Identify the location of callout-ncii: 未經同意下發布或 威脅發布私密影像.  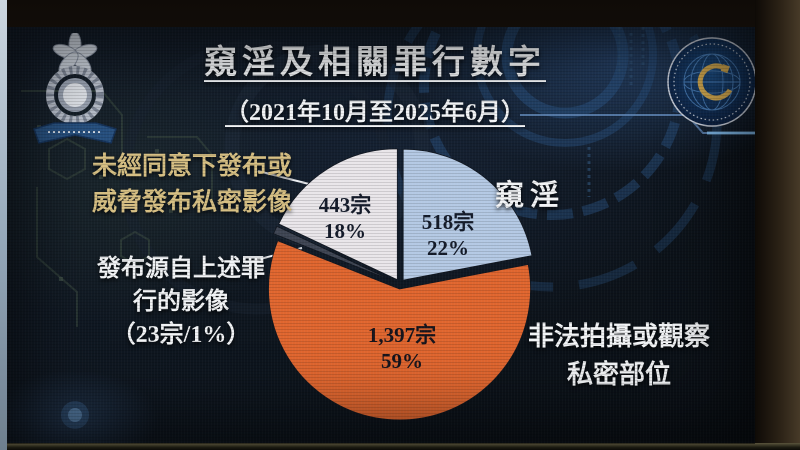
(192, 184).